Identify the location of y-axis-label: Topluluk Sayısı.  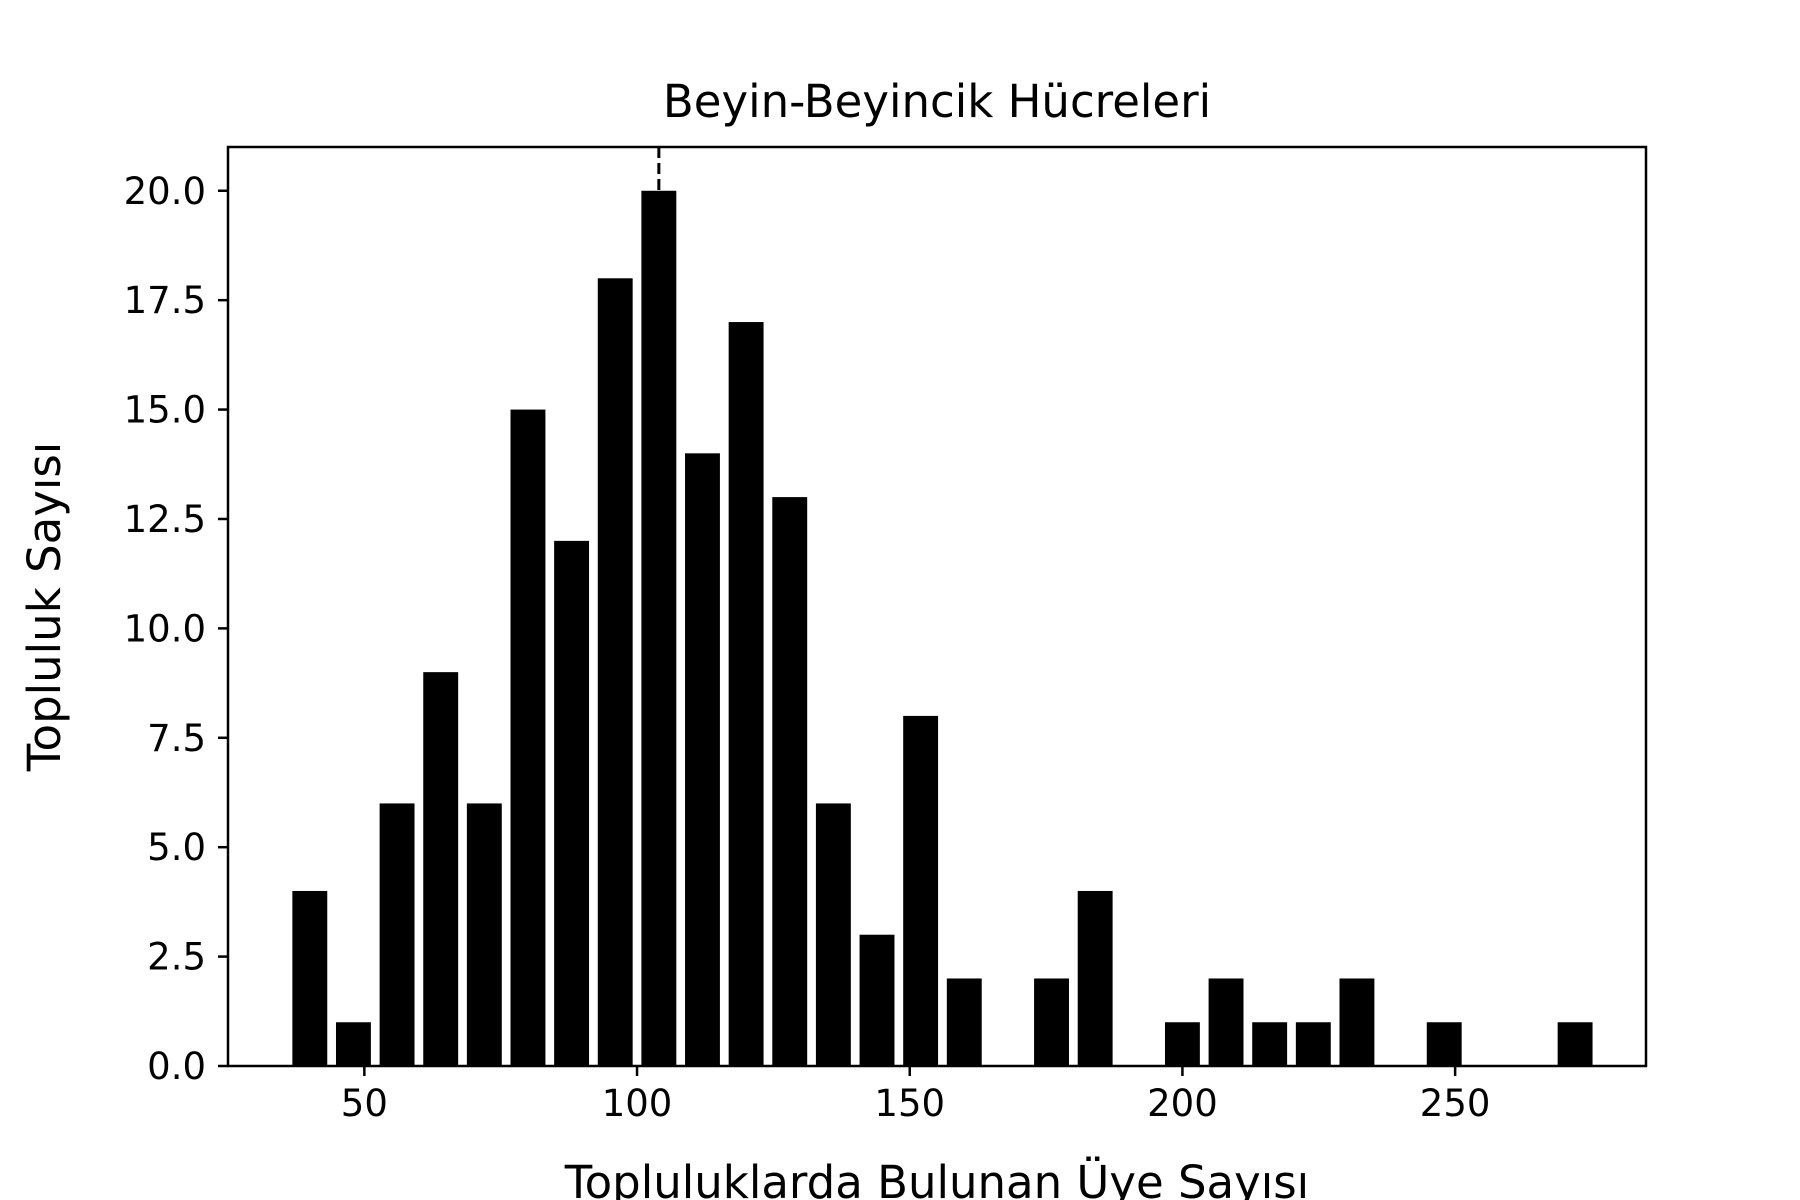
(44, 607).